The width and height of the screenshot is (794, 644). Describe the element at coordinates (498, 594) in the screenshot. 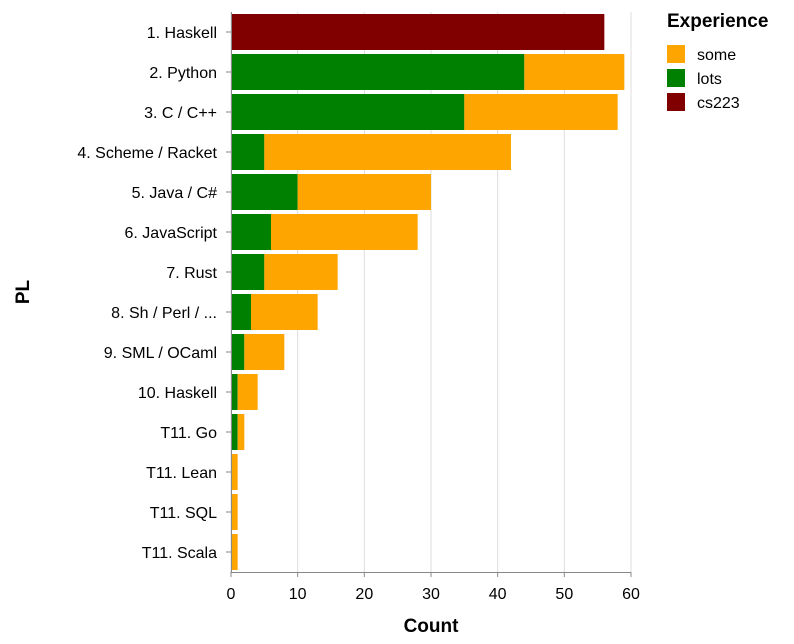

I see `x-tick-label: 40` at that location.